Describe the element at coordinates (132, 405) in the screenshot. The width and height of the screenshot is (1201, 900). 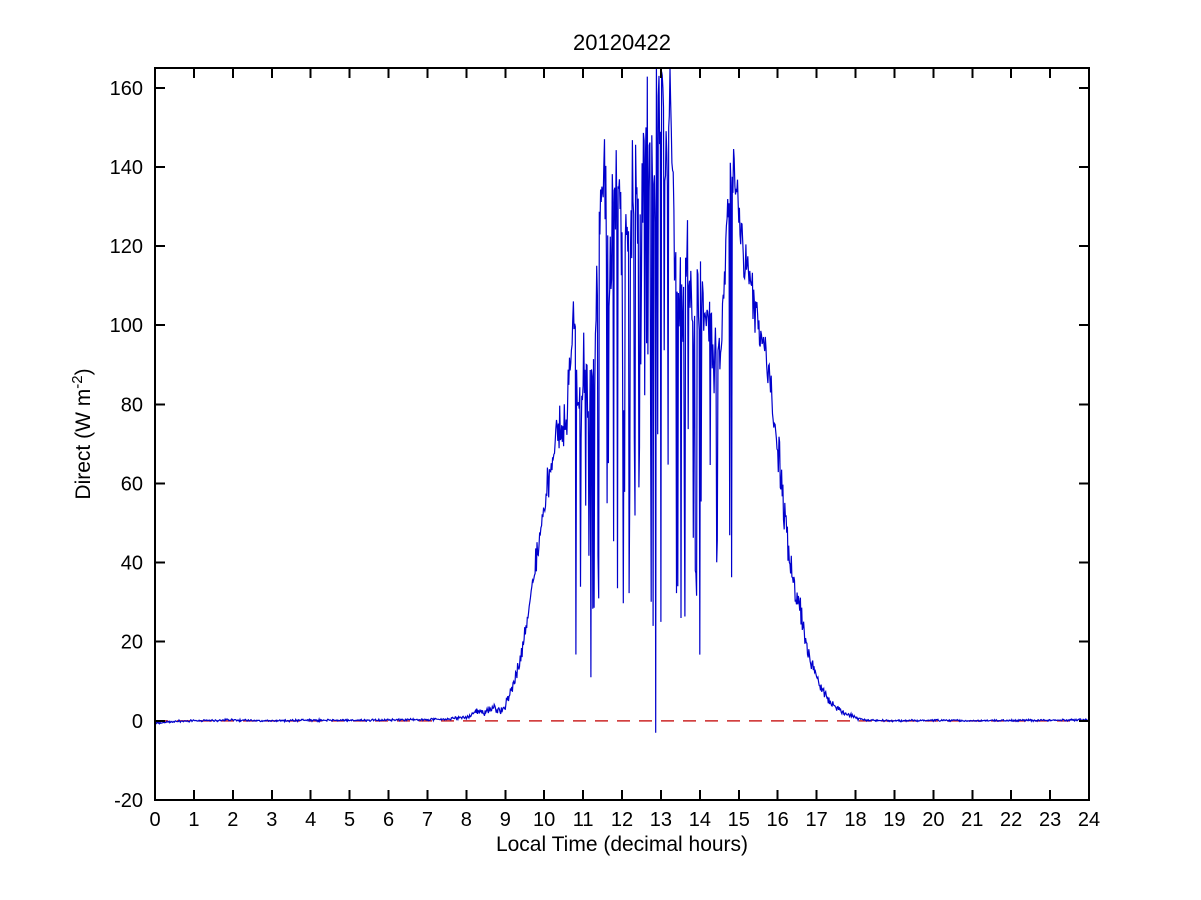
I see `y-tick-label: 80` at that location.